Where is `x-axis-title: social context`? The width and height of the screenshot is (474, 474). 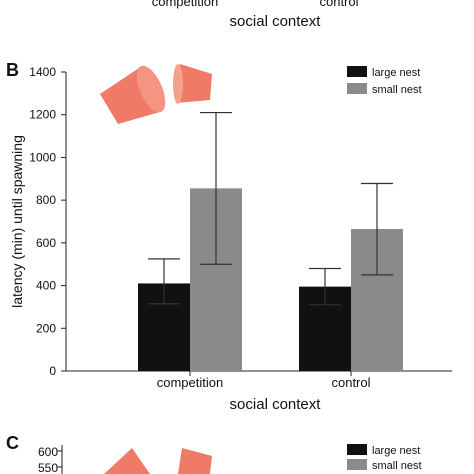
x-axis-title: social context is located at coordinates (276, 404).